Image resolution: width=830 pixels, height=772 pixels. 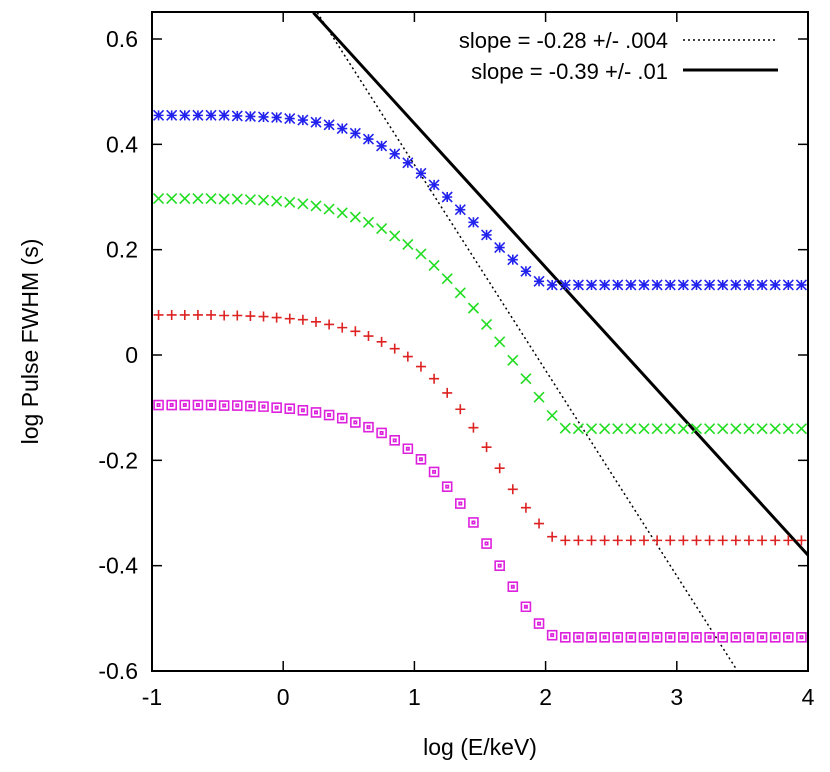 I want to click on y-axis-label: log Pulse FWHM (s), so click(x=30, y=342).